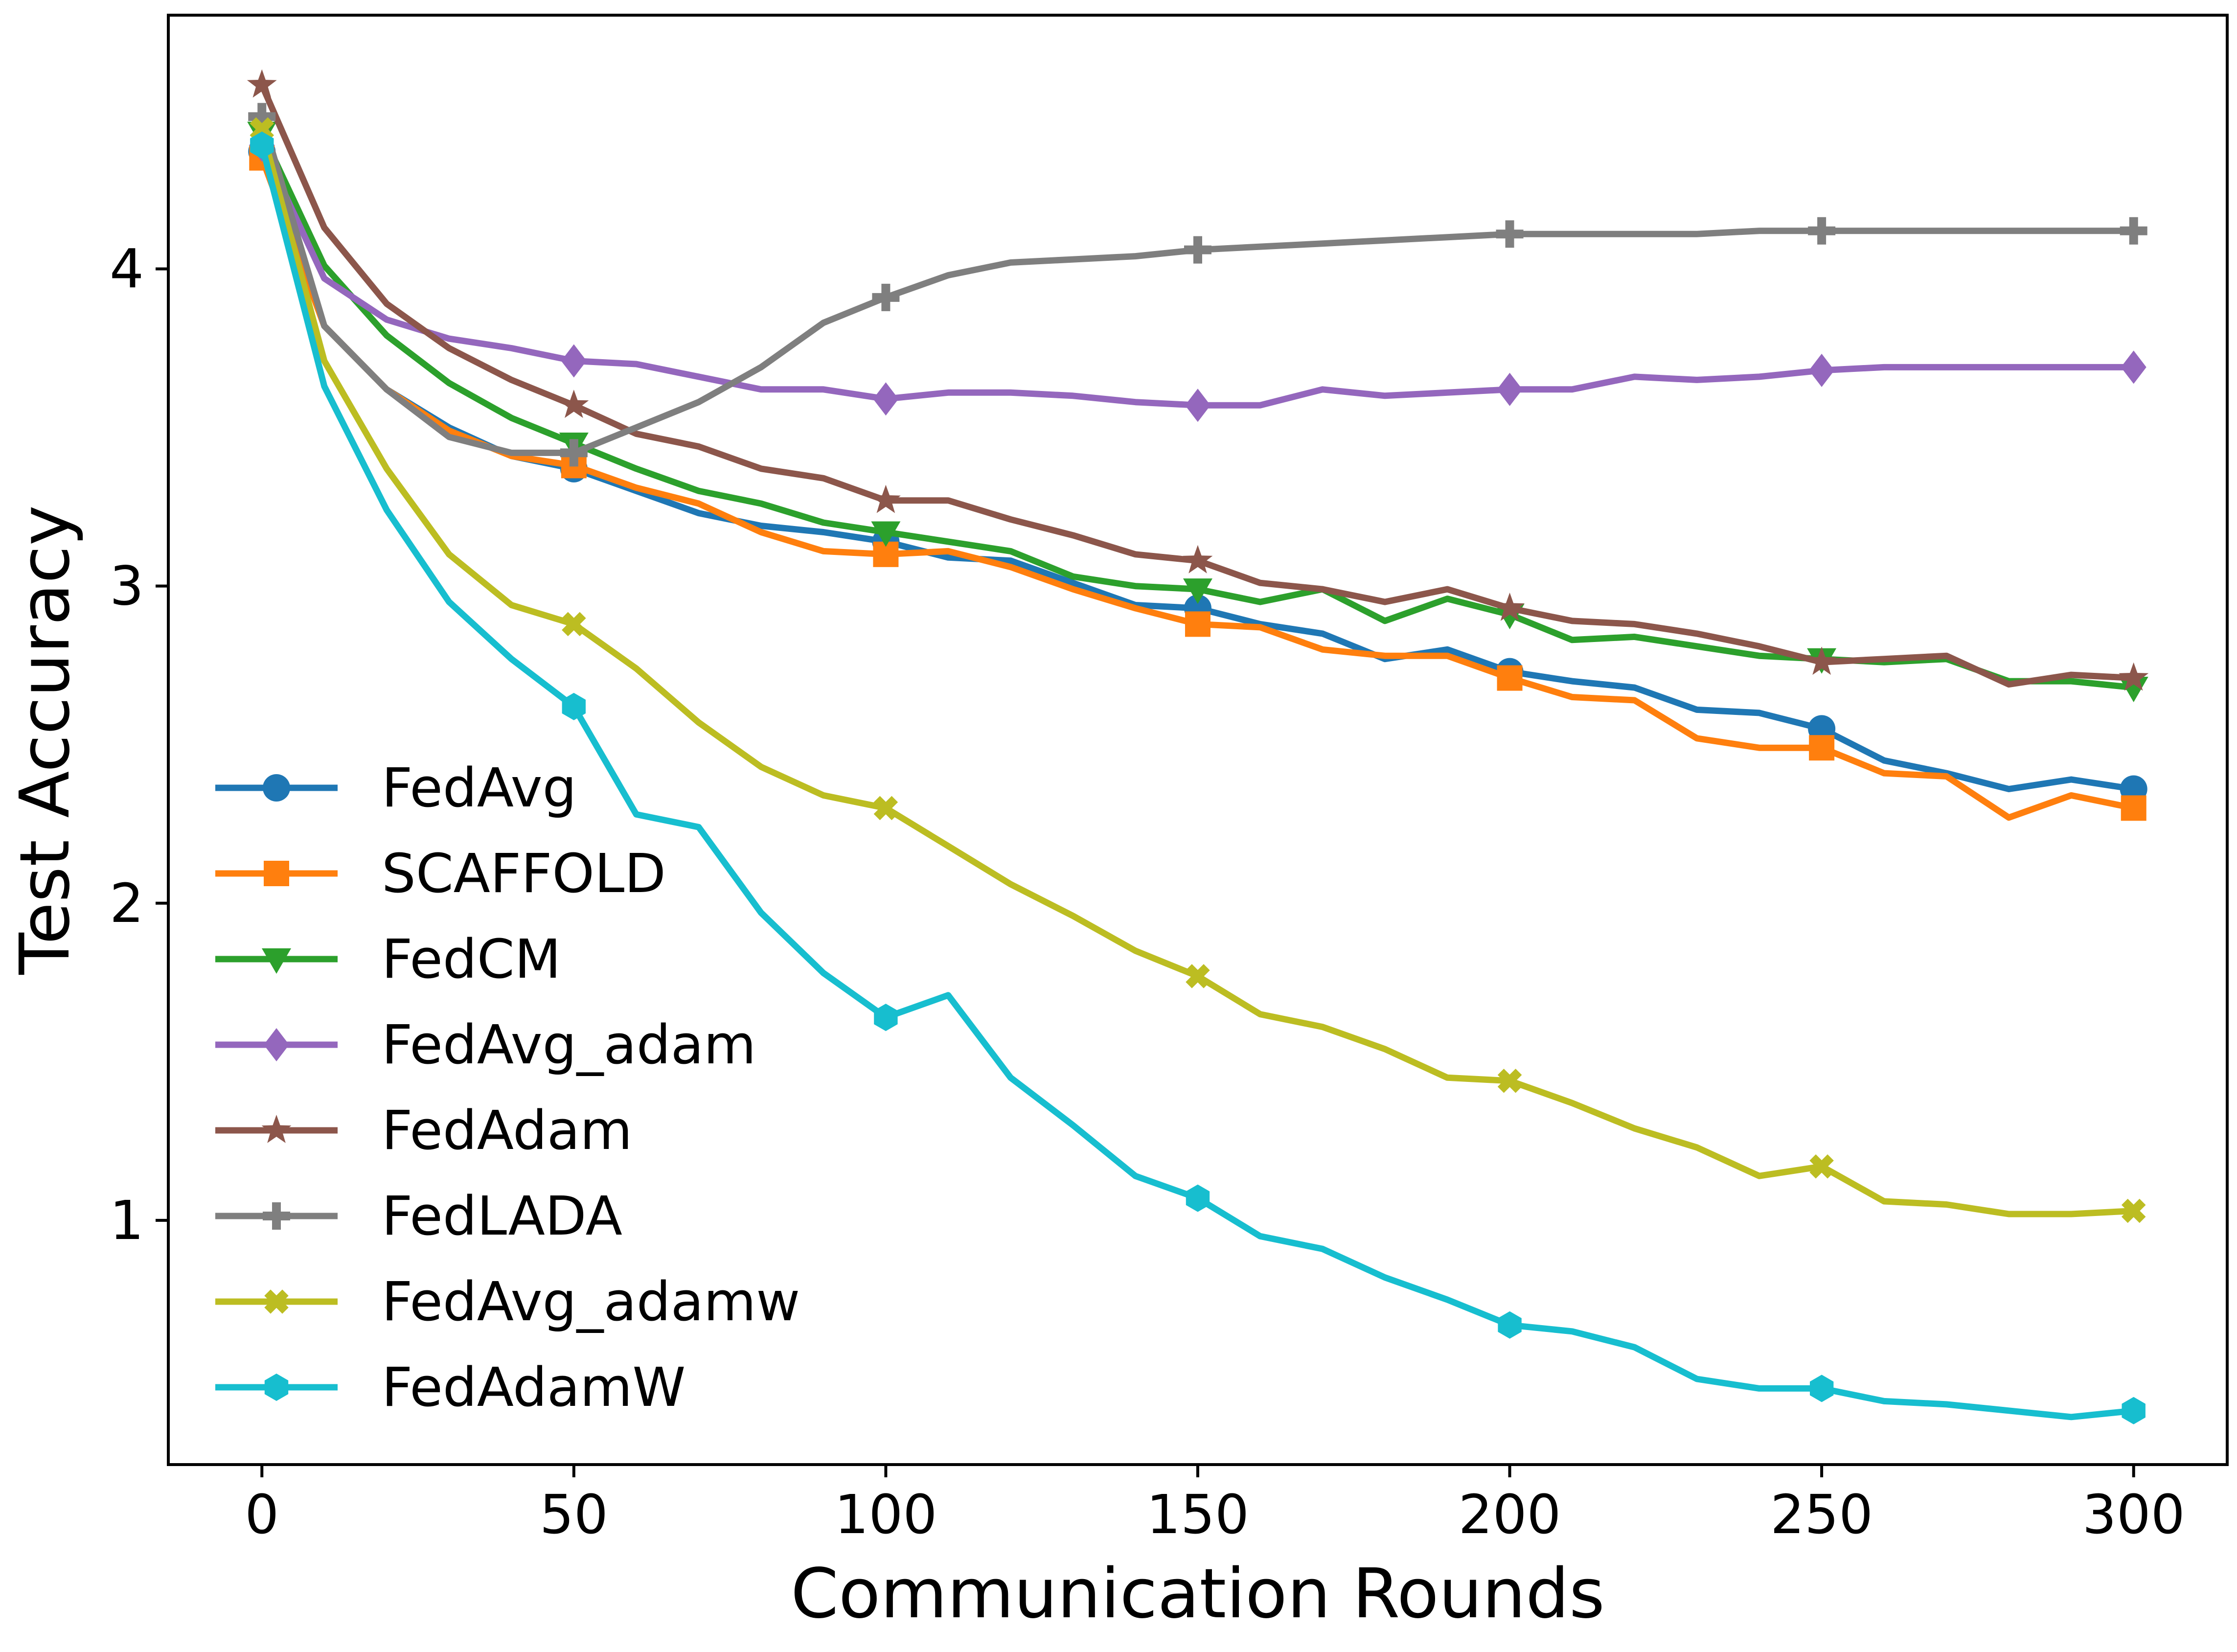 This screenshot has height=1652, width=2237. I want to click on legend-entry: FedCM, so click(388, 959).